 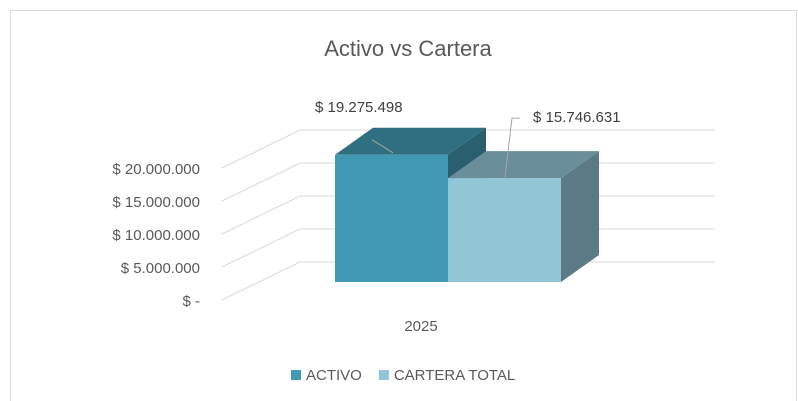 What do you see at coordinates (408, 48) in the screenshot?
I see `chart-title: Activo vs Cartera` at bounding box center [408, 48].